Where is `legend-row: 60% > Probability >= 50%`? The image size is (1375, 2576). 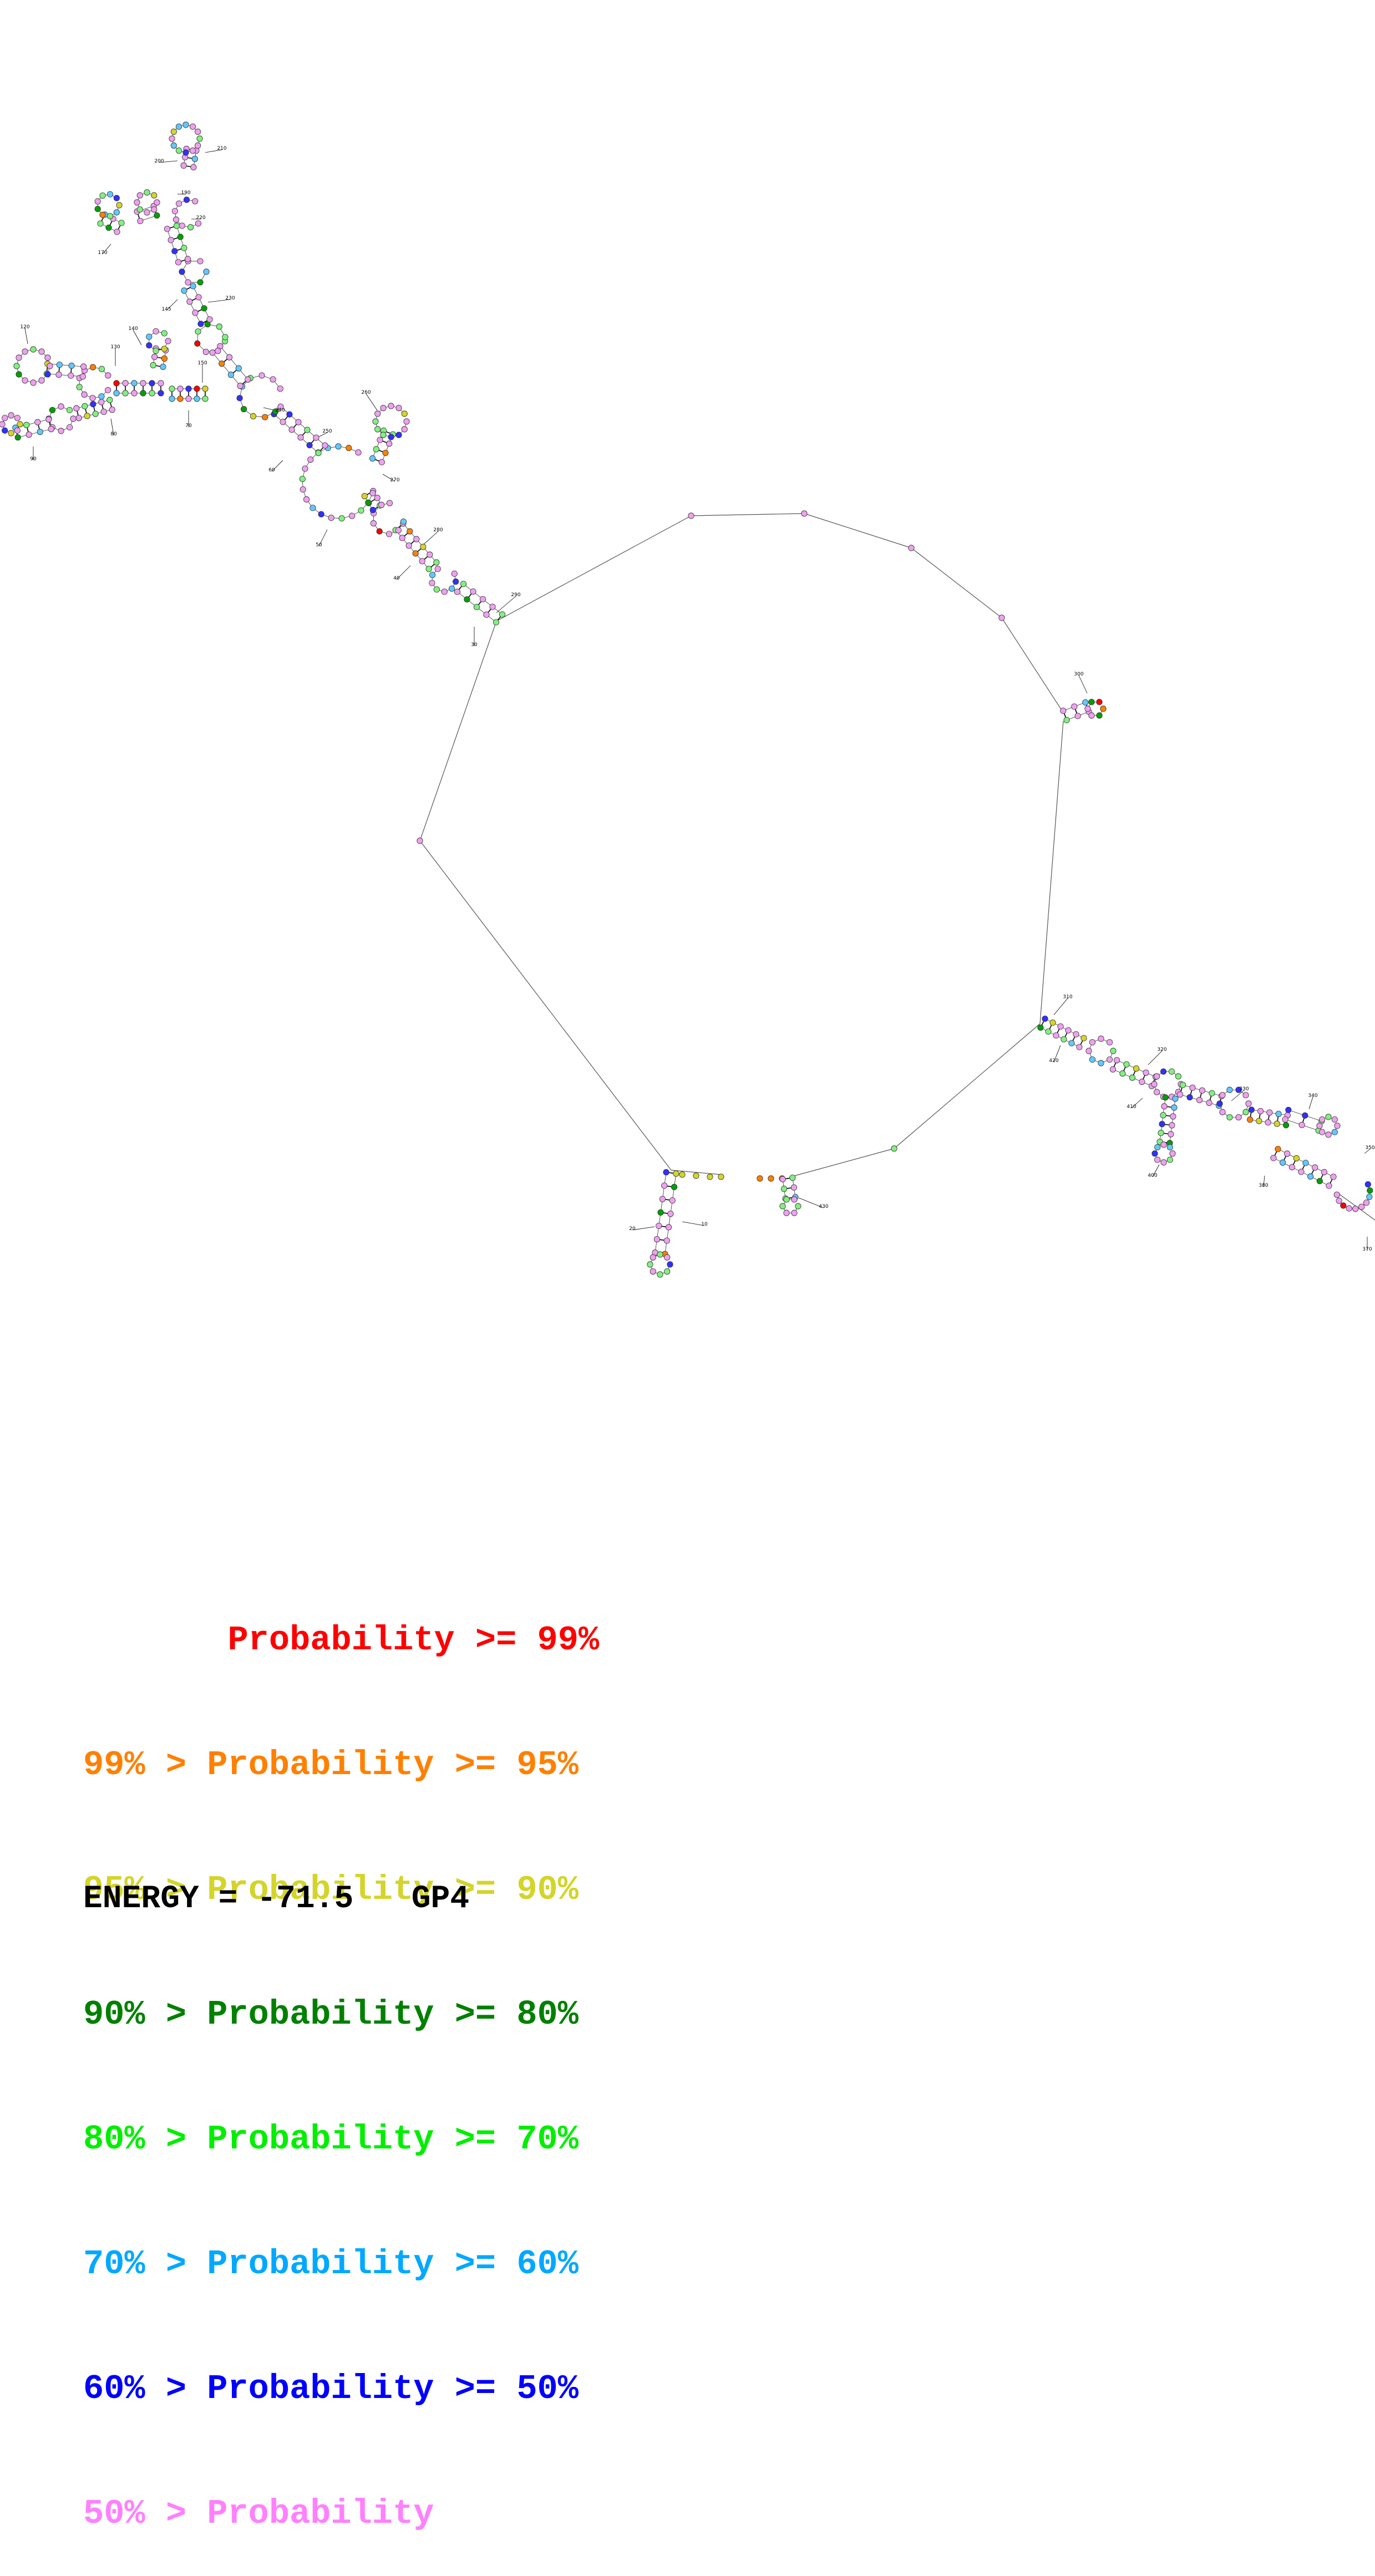 legend-row: 60% > Probability >= 50% is located at coordinates (341, 2389).